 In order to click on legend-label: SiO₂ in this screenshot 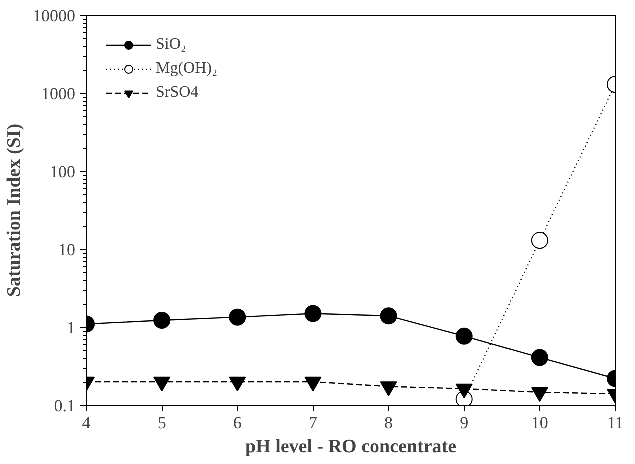, I will do `click(171, 45)`.